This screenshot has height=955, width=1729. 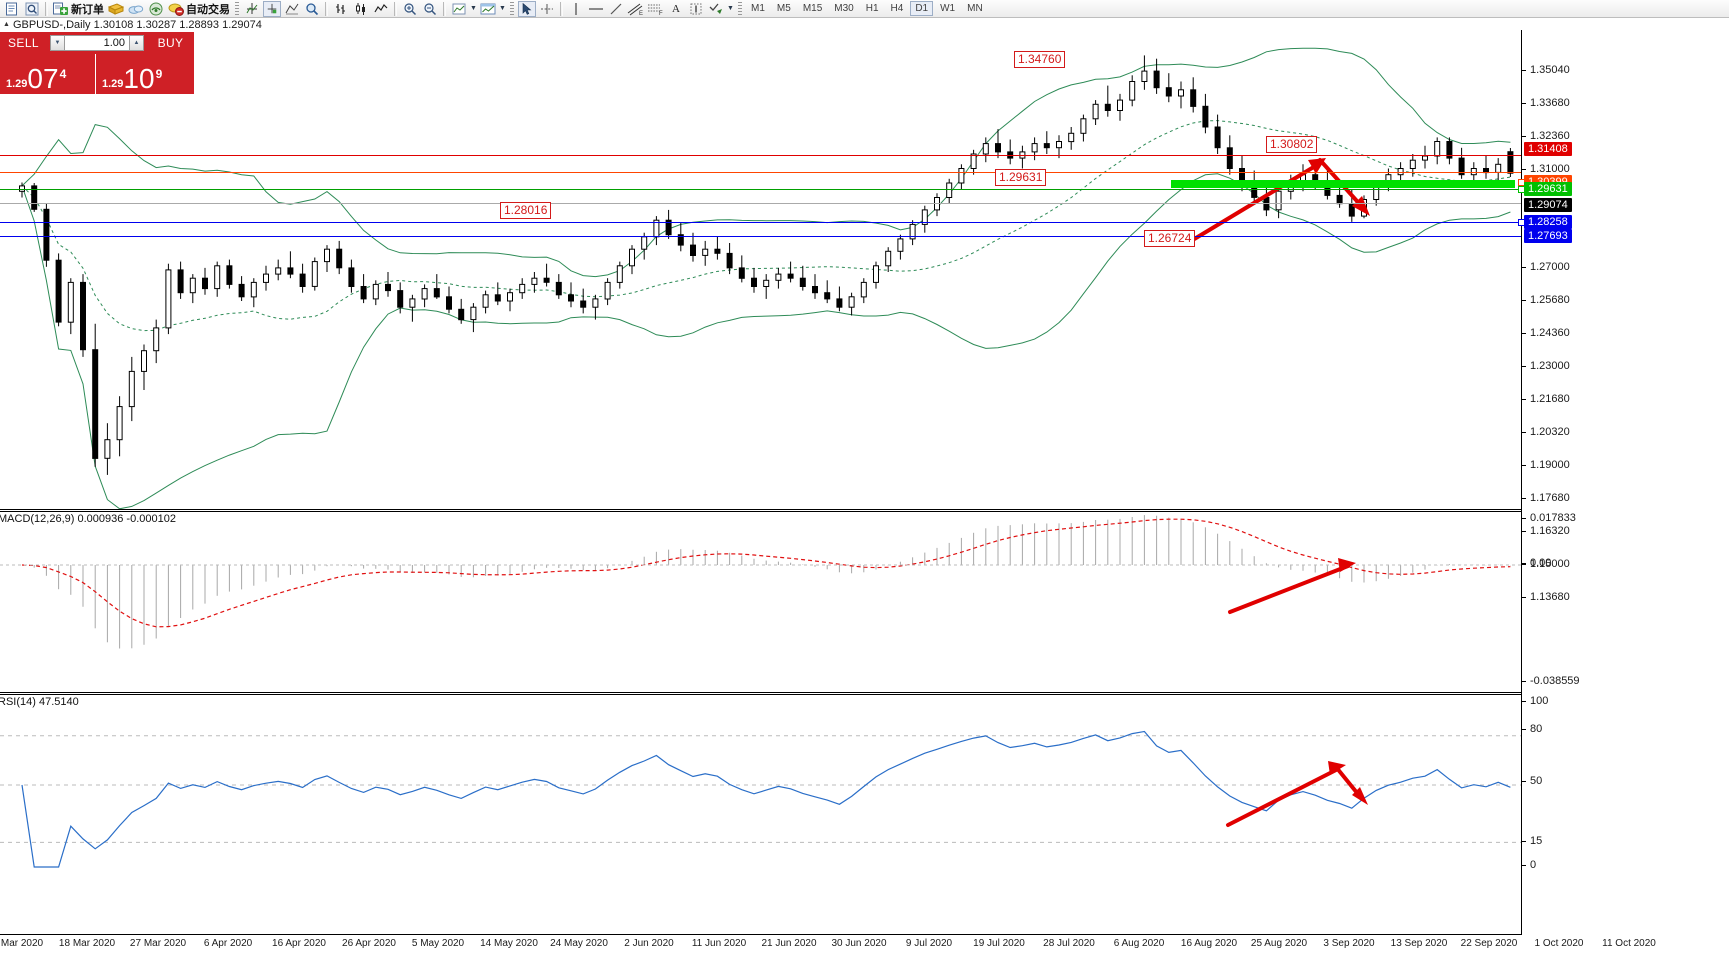 What do you see at coordinates (526, 210) in the screenshot?
I see `label-128016: 1.28016` at bounding box center [526, 210].